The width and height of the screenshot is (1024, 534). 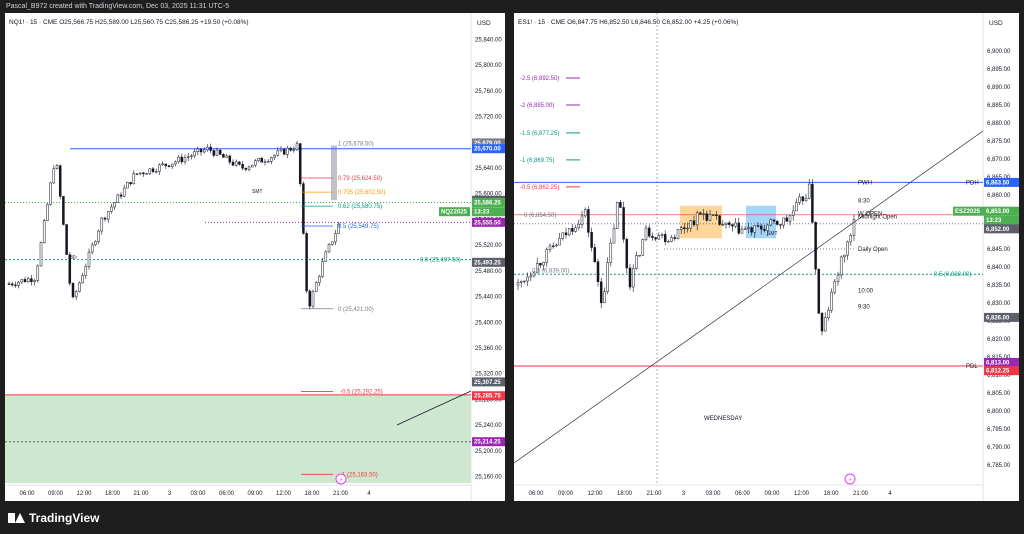 What do you see at coordinates (972, 367) in the screenshot?
I see `level-label: PDL` at bounding box center [972, 367].